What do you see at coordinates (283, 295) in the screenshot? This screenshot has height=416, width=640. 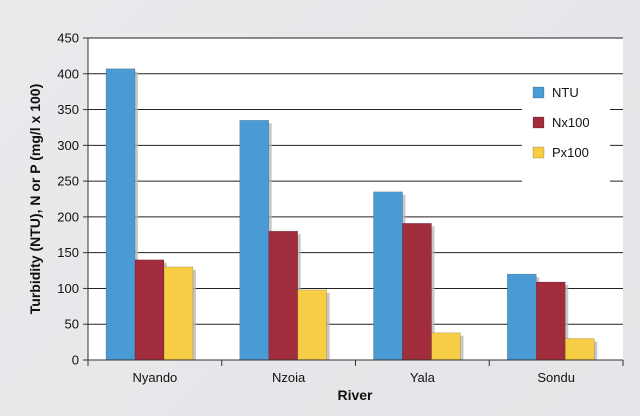 I see `bar-nx100-nzoia` at bounding box center [283, 295].